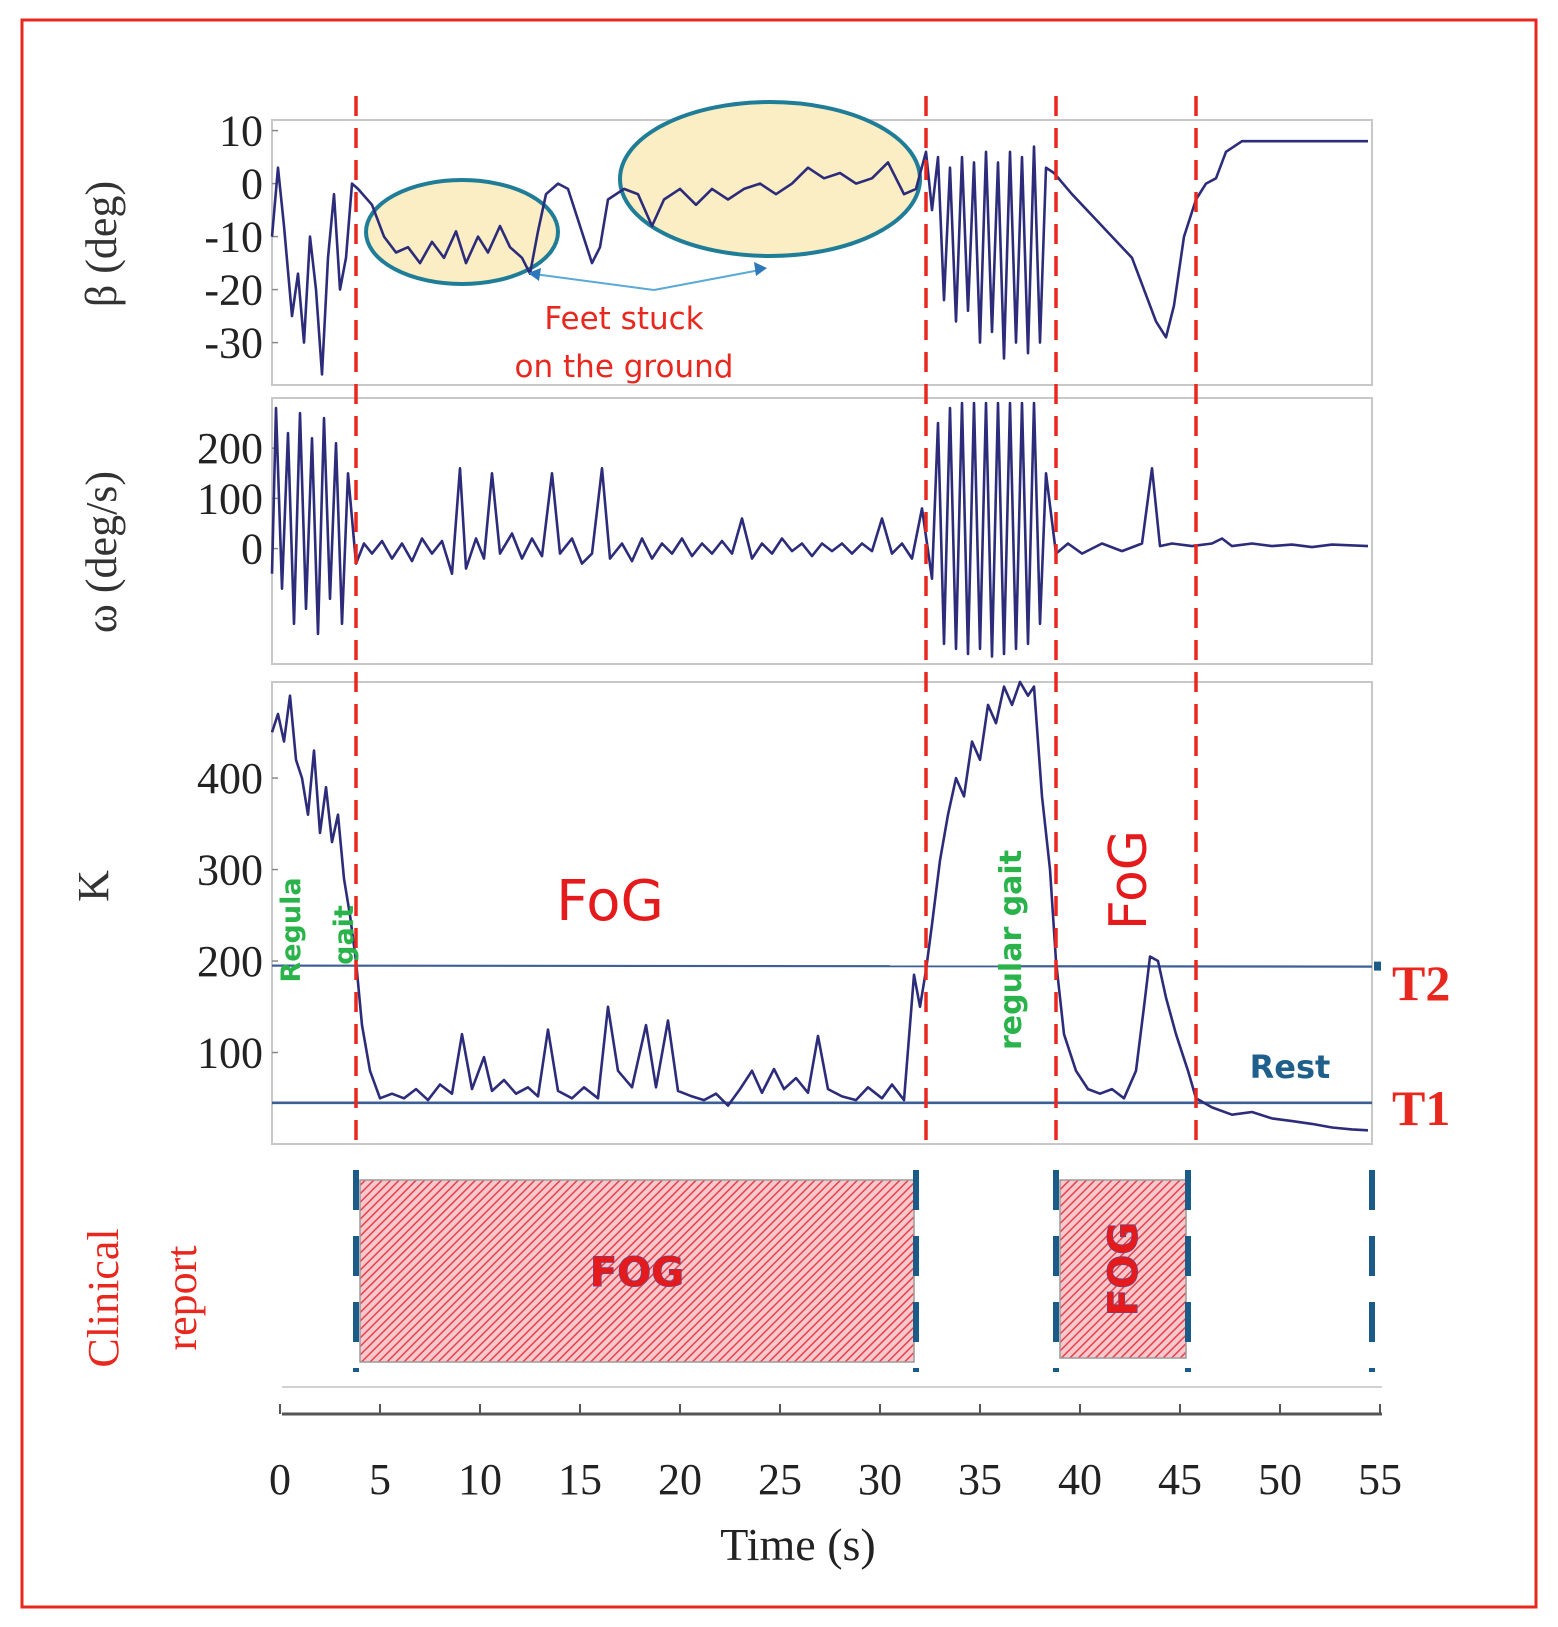 Image resolution: width=1558 pixels, height=1627 pixels. Describe the element at coordinates (835, 1478) in the screenshot. I see `x-axis: 0 5 10 15 20 25 30 35 40 45 50 55 Time (s)` at that location.